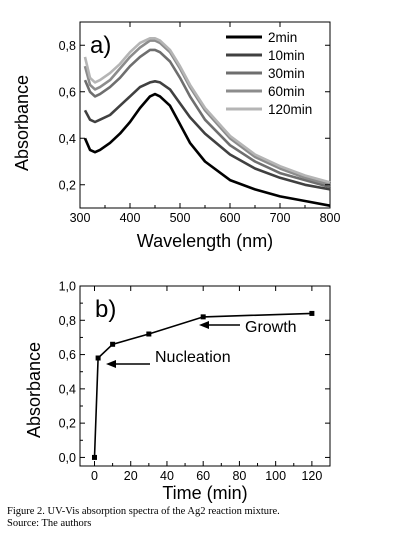 Image resolution: width=402 pixels, height=539 pixels. I want to click on x-tick-label: 0, so click(94, 476).